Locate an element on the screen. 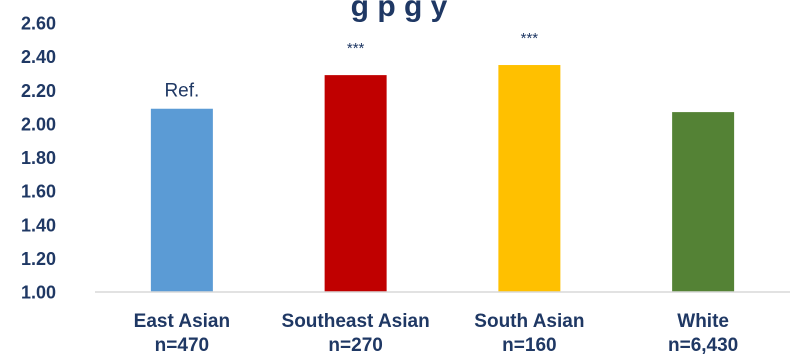  category-count-label: n=470 is located at coordinates (182, 344).